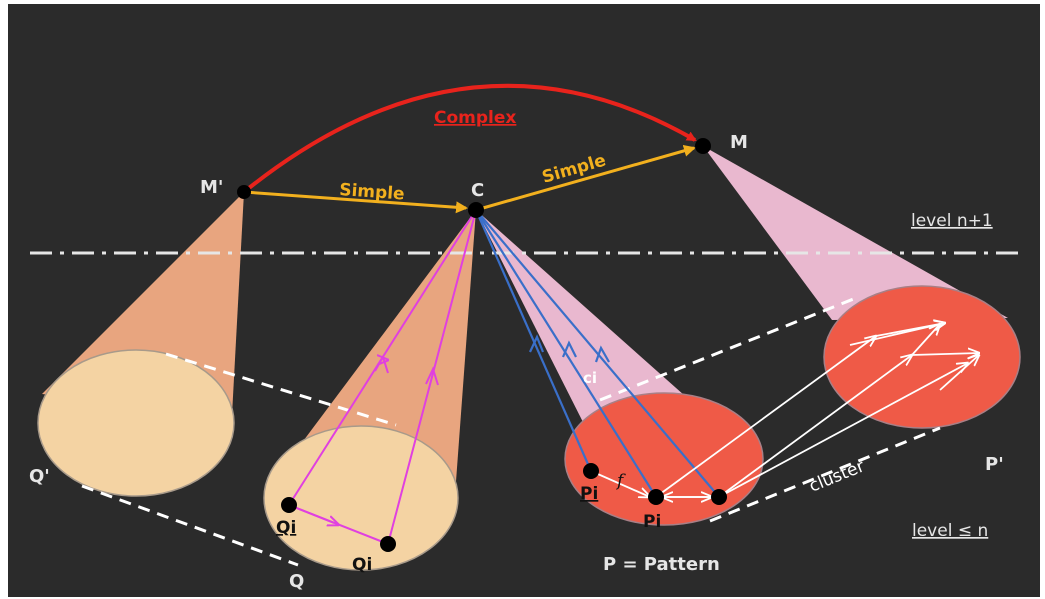 The image size is (1045, 599). I want to click on label-p-prime: P', so click(994, 464).